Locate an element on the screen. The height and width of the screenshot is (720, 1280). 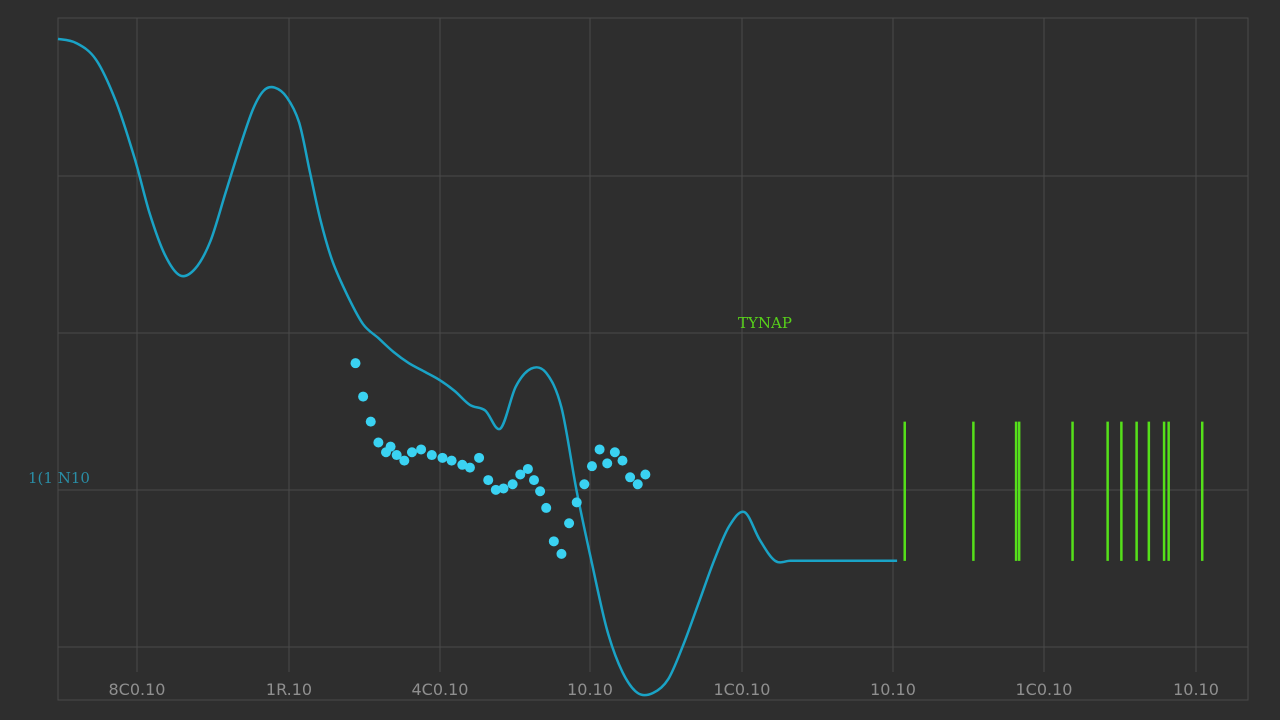
x-tick-label: 1R.10 is located at coordinates (289, 689).